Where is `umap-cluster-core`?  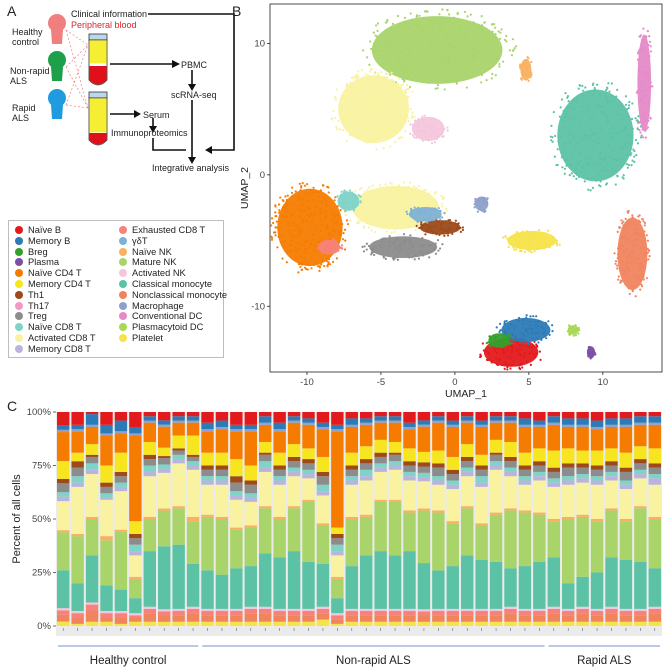
umap-cluster-core is located at coordinates (348, 201).